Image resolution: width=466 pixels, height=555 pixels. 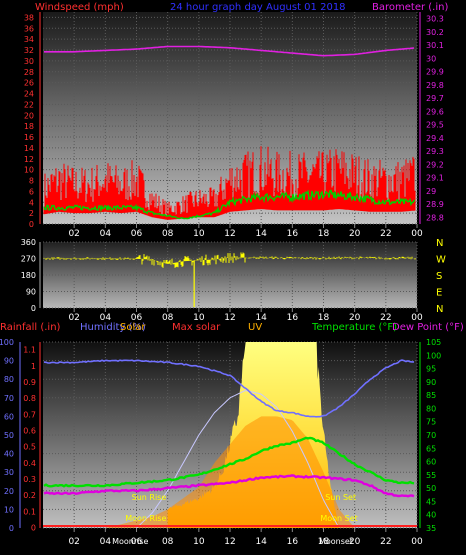 What do you see at coordinates (29, 511) in the screenshot?
I see `rainfall-tick-label: 0.1` at bounding box center [29, 511].